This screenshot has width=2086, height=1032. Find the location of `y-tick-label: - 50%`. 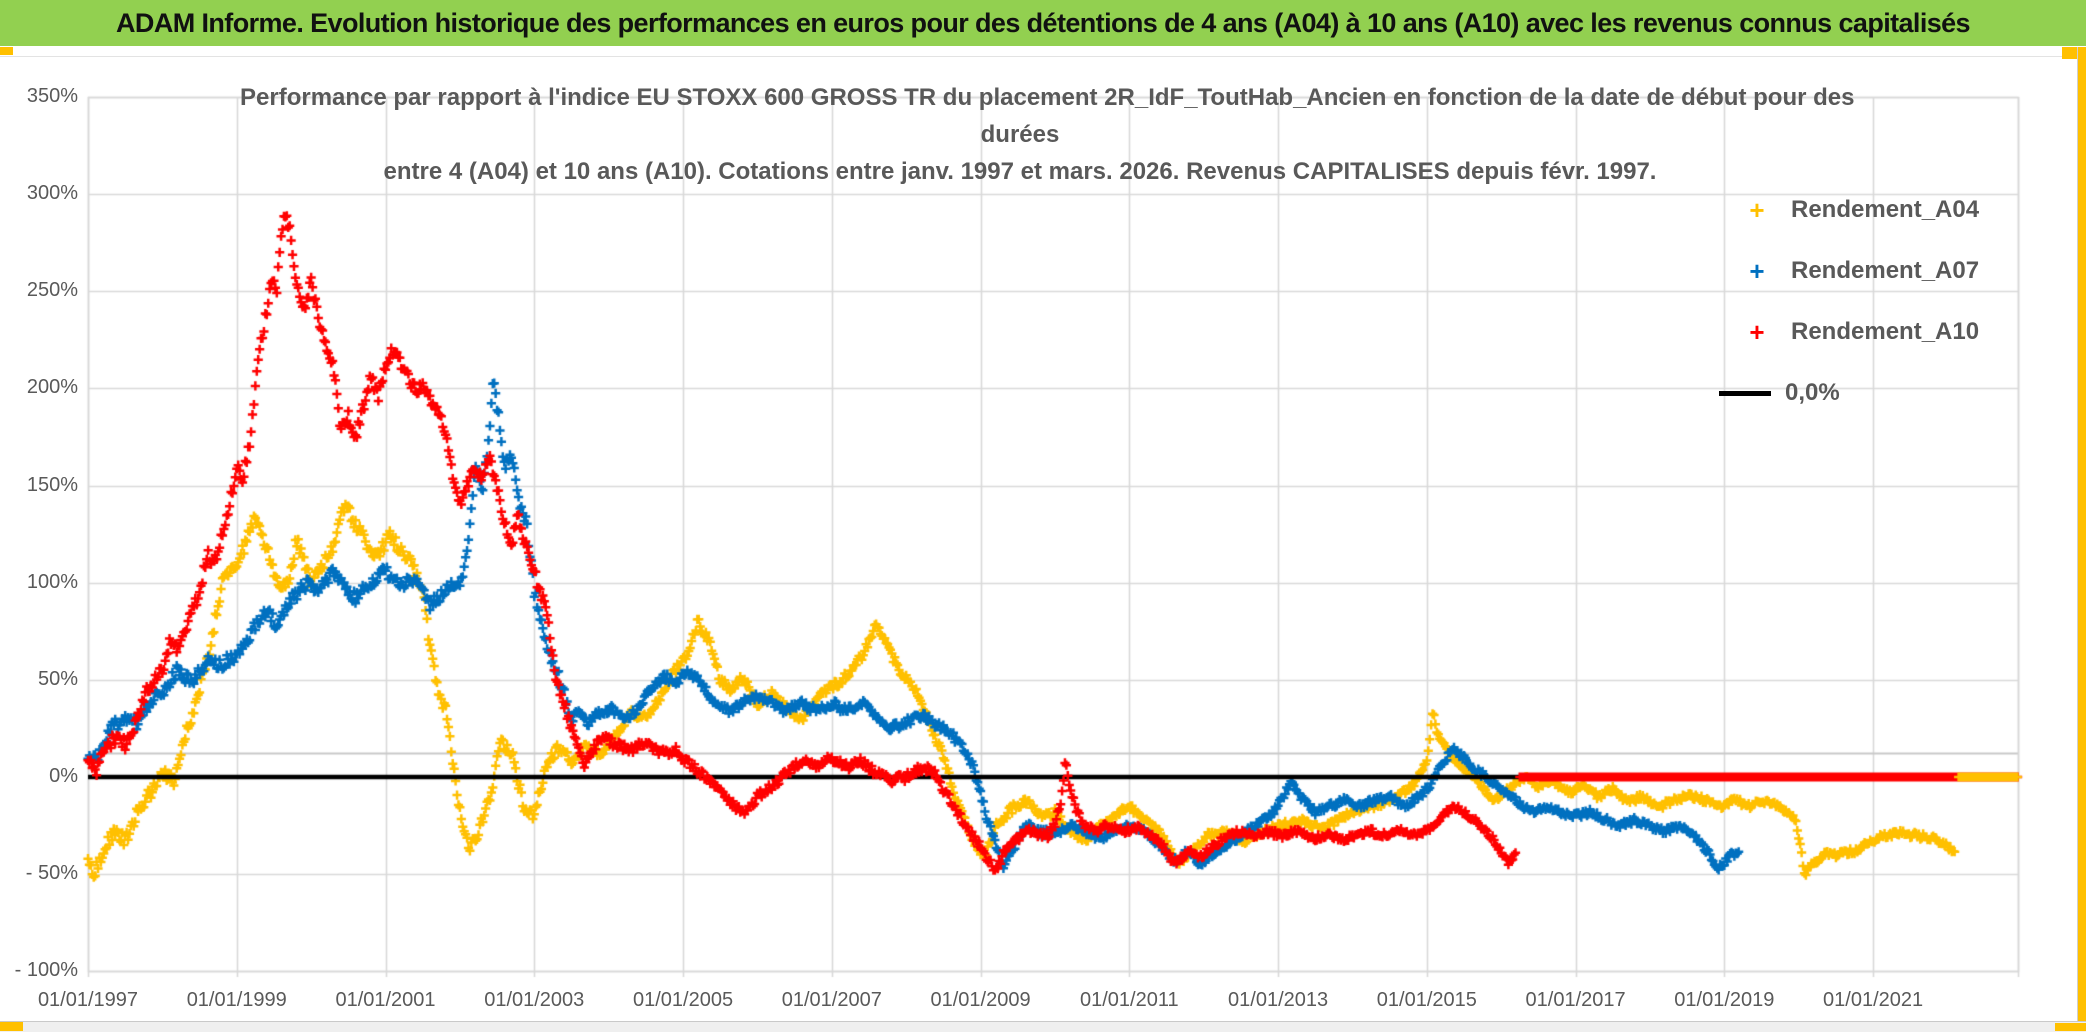

y-tick-label: - 50% is located at coordinates (51, 873).